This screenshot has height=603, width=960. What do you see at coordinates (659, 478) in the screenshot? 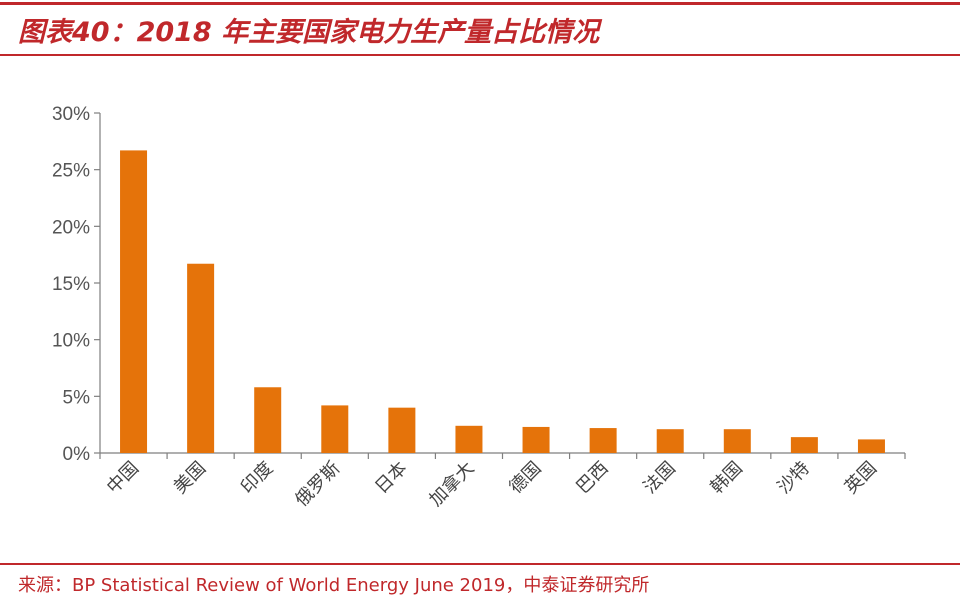
I see `x-category-label: 法国` at bounding box center [659, 478].